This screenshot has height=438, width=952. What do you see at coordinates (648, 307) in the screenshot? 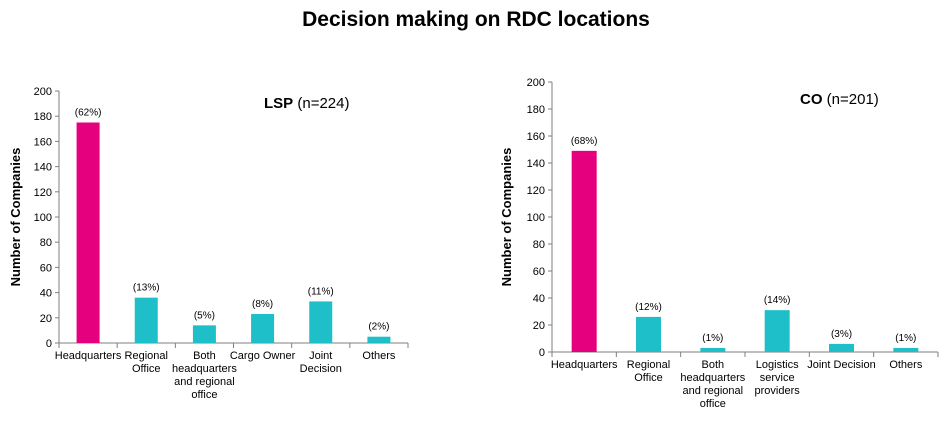
I see `data-label: (12%)` at bounding box center [648, 307].